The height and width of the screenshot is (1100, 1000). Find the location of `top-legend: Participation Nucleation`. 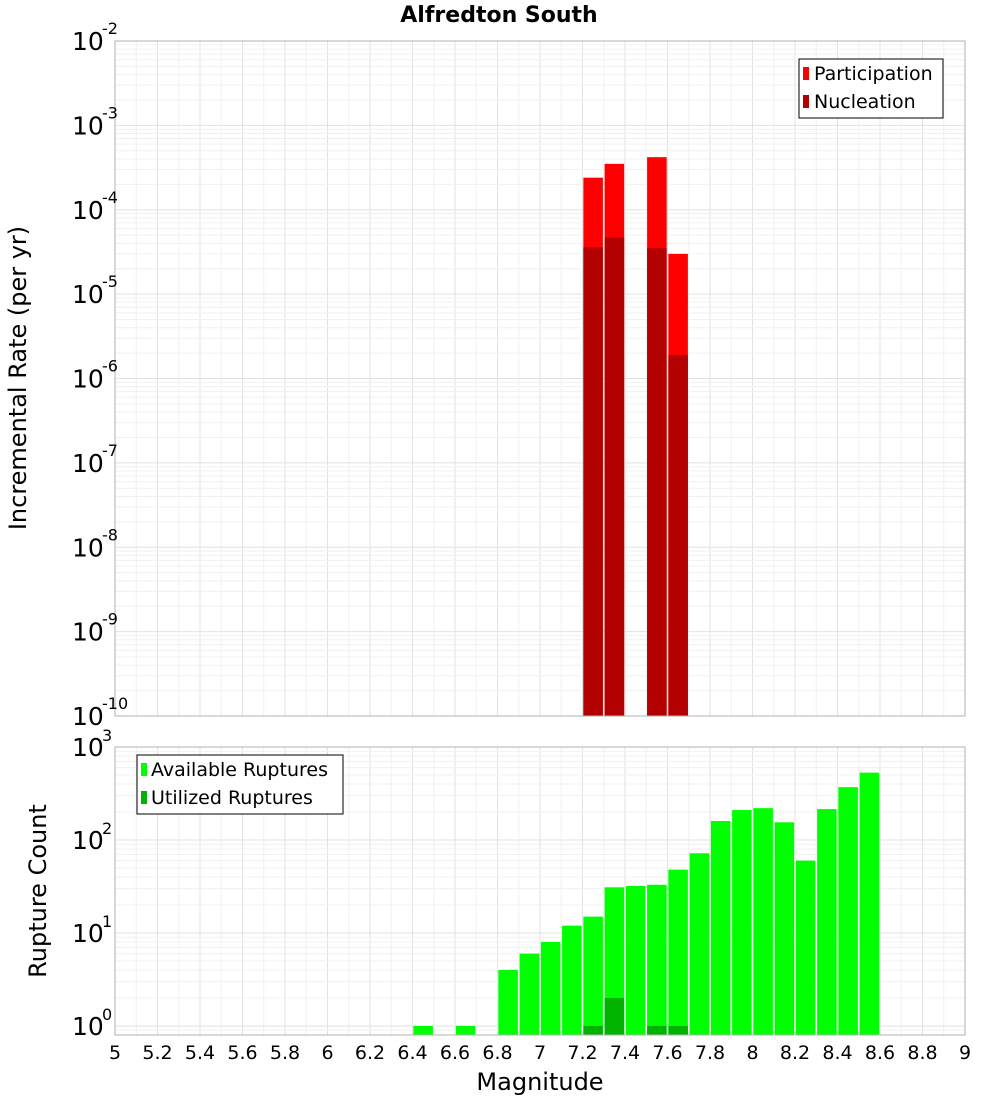

top-legend: Participation Nucleation is located at coordinates (871, 88).